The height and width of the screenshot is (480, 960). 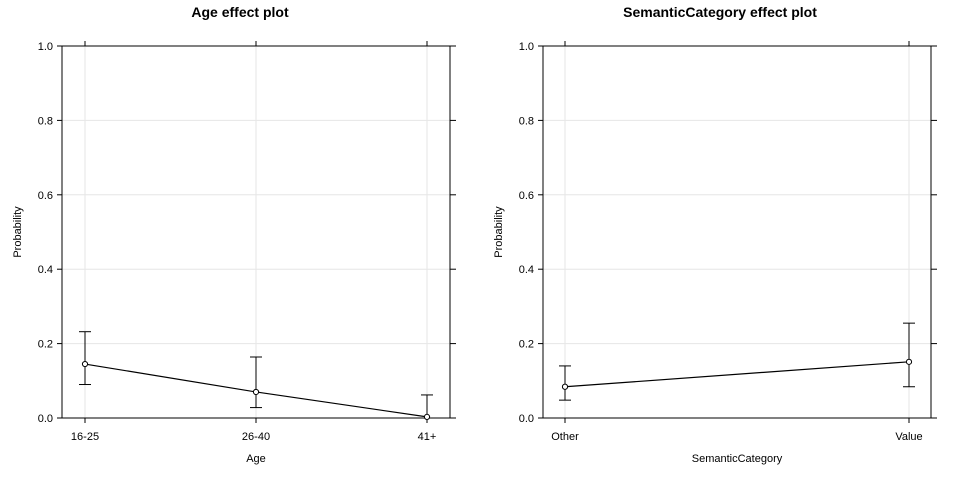 I want to click on x-tick-label: 16-25, so click(x=85, y=437).